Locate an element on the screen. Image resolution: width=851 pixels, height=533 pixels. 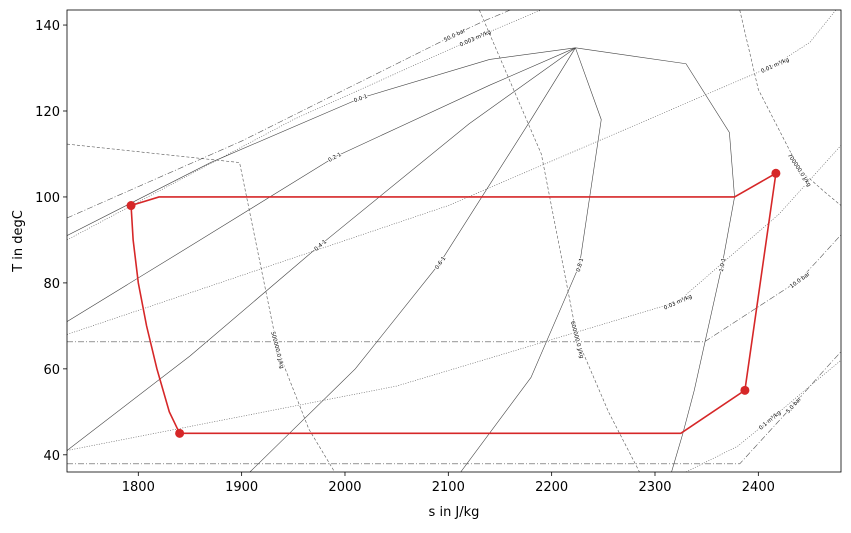
x-tick-label: 2300 is located at coordinates (654, 487).